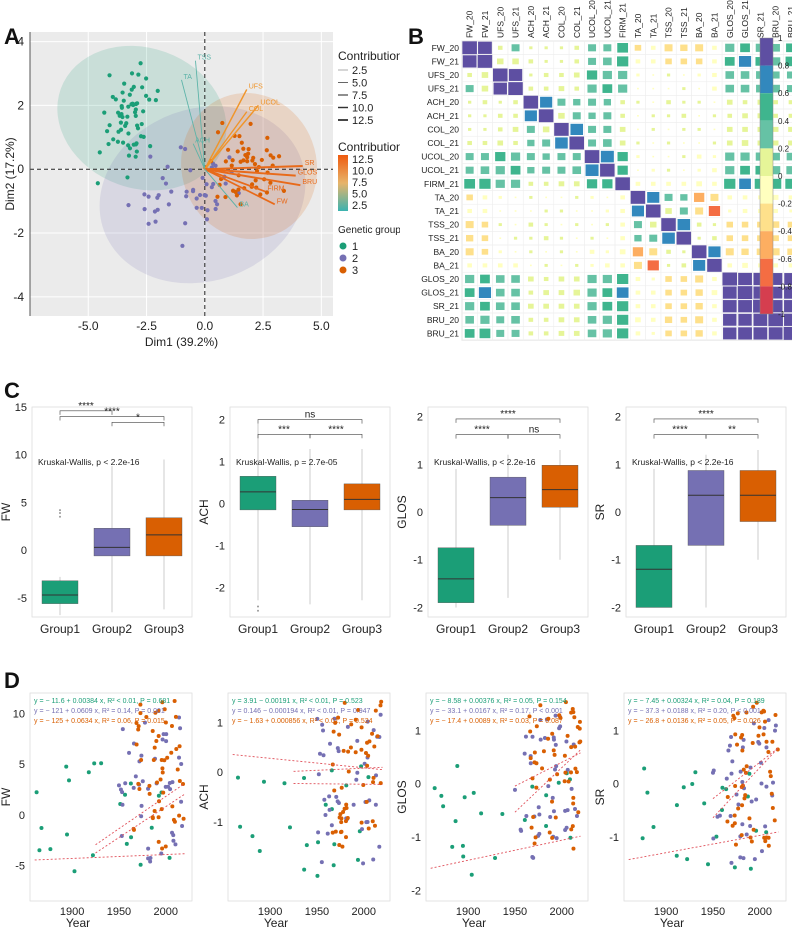 This screenshot has width=792, height=928. What do you see at coordinates (270, 912) in the screenshot?
I see `x-tick-label: 1900` at bounding box center [270, 912].